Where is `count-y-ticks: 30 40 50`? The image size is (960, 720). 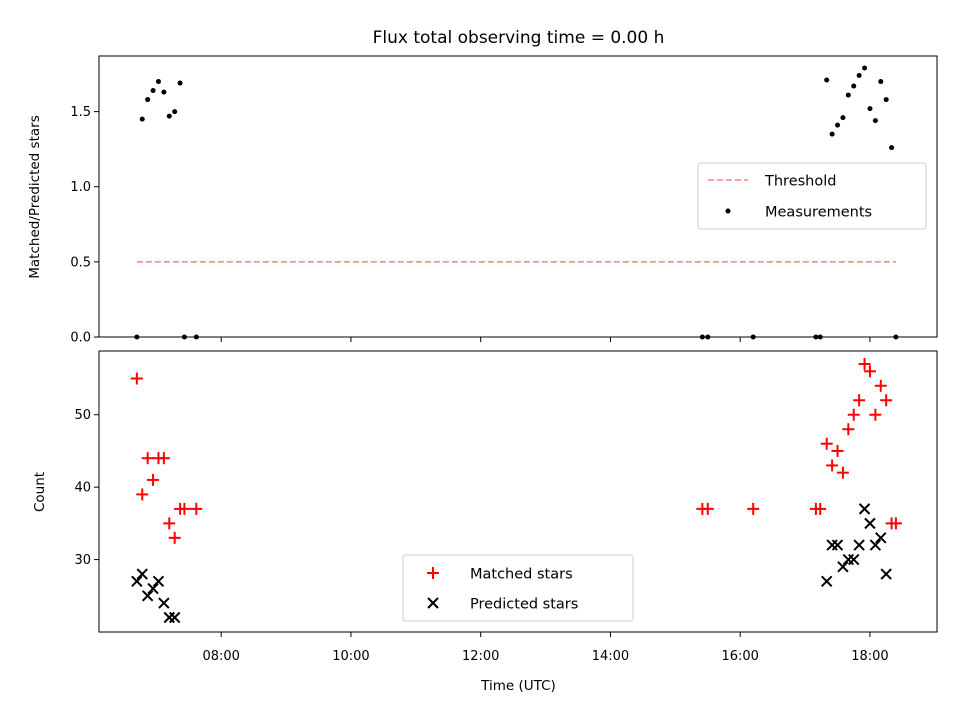
count-y-ticks: 30 40 50 is located at coordinates (86, 488).